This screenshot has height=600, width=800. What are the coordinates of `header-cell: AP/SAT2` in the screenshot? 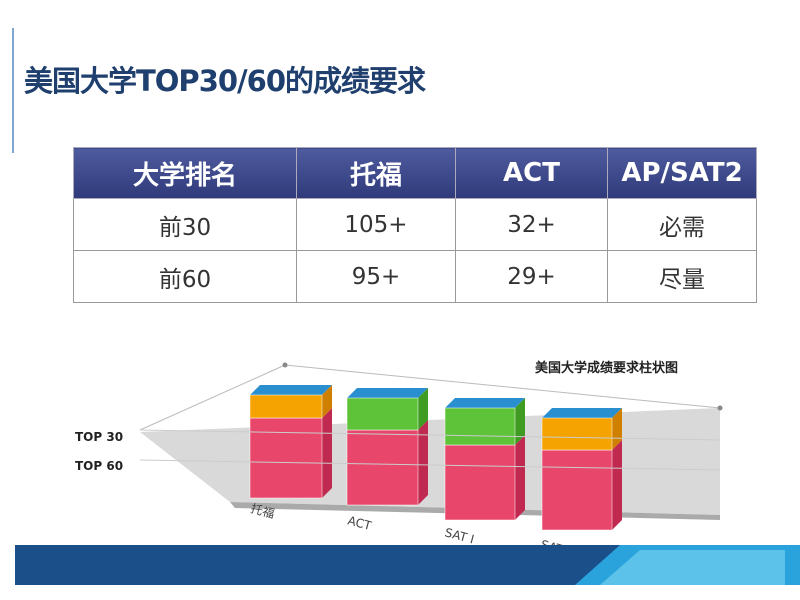 It's located at (682, 173).